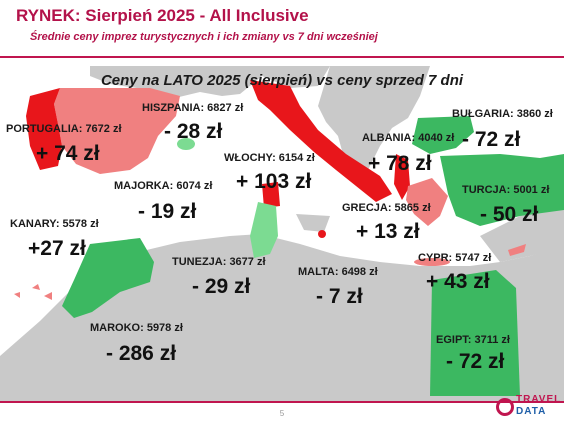 The width and height of the screenshot is (564, 423). I want to click on change-malta: - 7 zł, so click(339, 296).